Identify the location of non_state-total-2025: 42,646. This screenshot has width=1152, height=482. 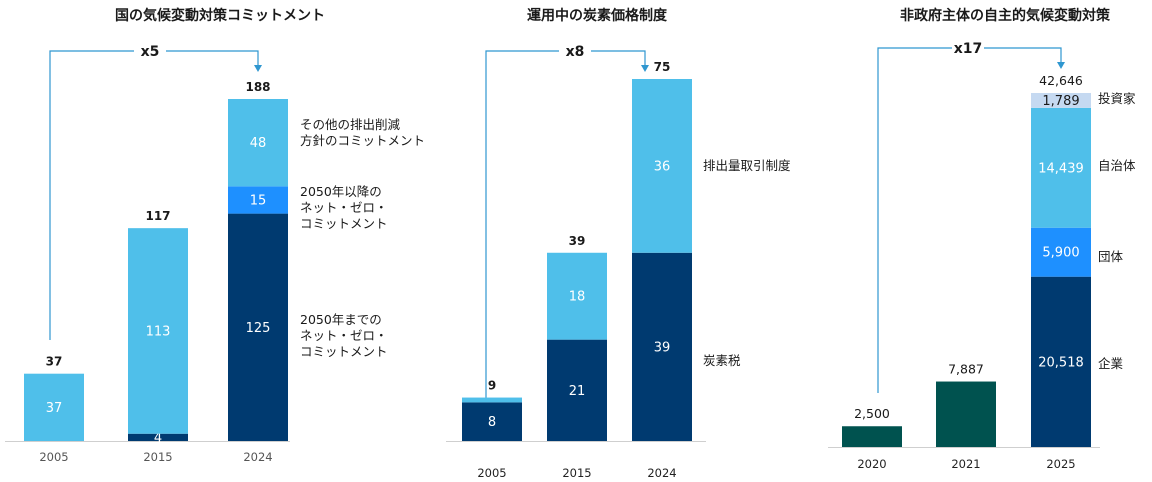
(1061, 80).